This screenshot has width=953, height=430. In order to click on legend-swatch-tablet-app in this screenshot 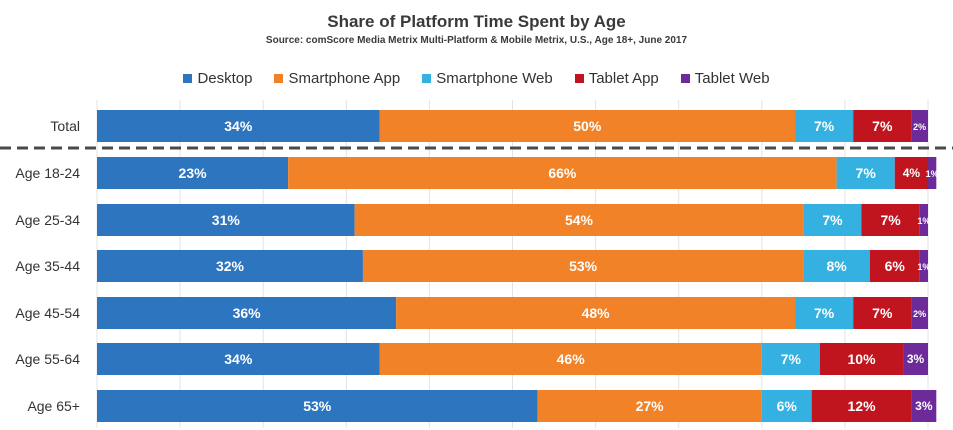, I will do `click(579, 78)`.